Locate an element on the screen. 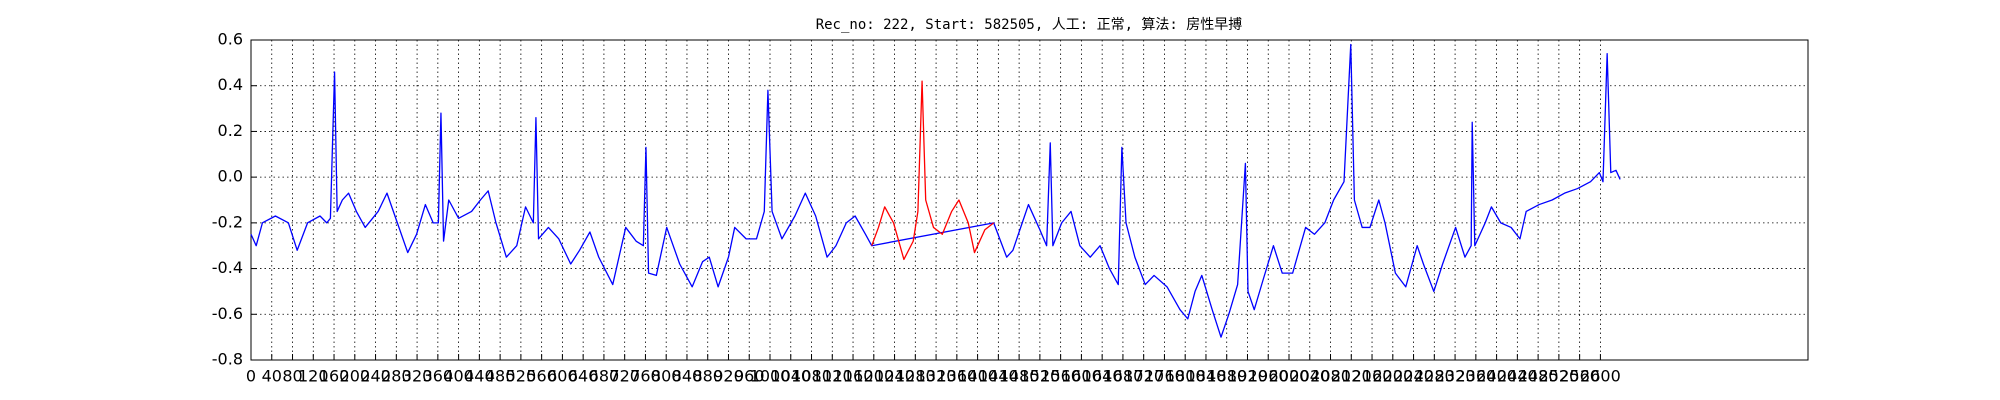  x-tick-label: 600 is located at coordinates (562, 376).